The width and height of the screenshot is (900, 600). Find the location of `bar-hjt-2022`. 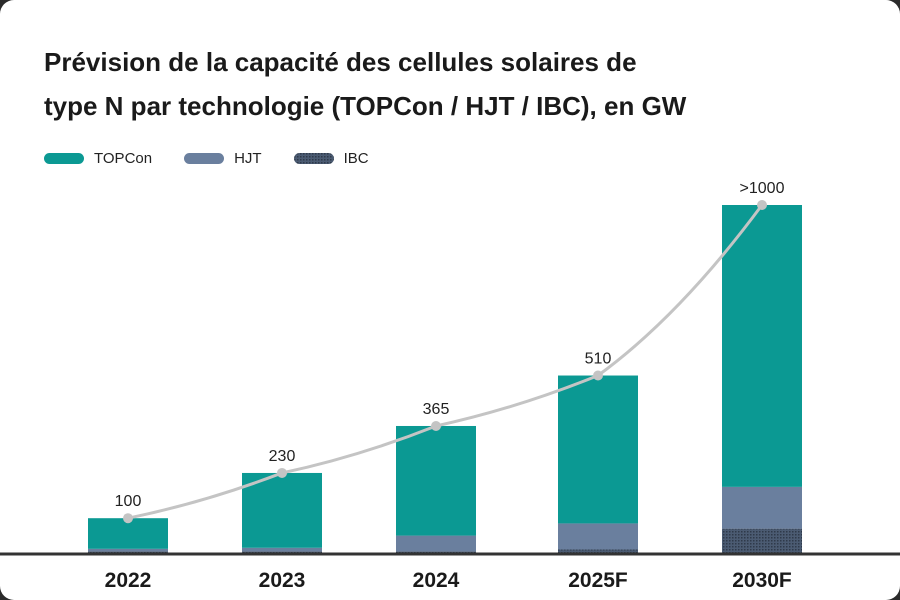

bar-hjt-2022 is located at coordinates (128, 550).